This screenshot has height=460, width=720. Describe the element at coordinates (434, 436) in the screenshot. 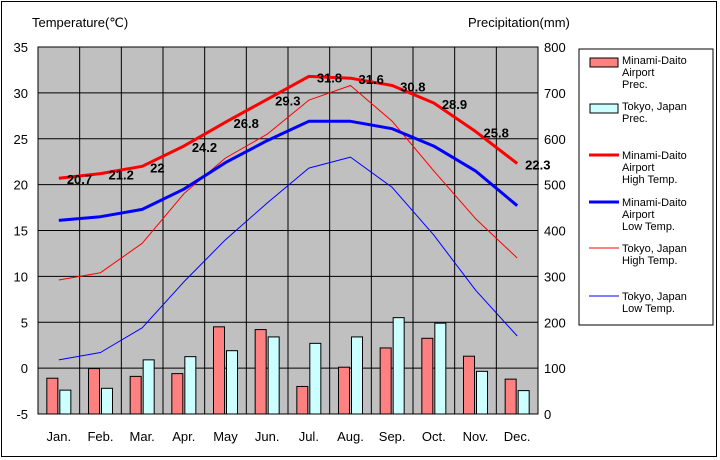

I see `x-tick-label: Oct.` at that location.